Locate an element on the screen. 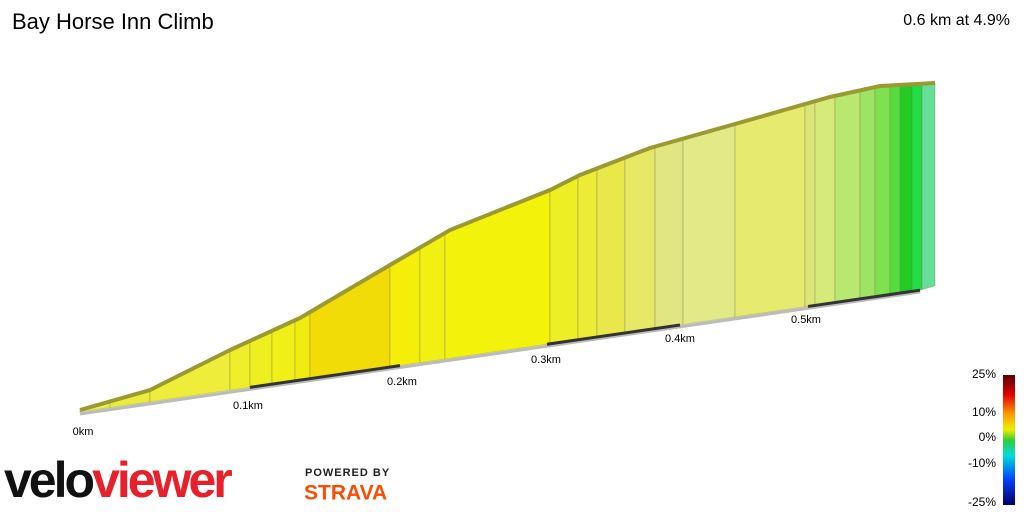  distance-label: 0.4km is located at coordinates (680, 339).